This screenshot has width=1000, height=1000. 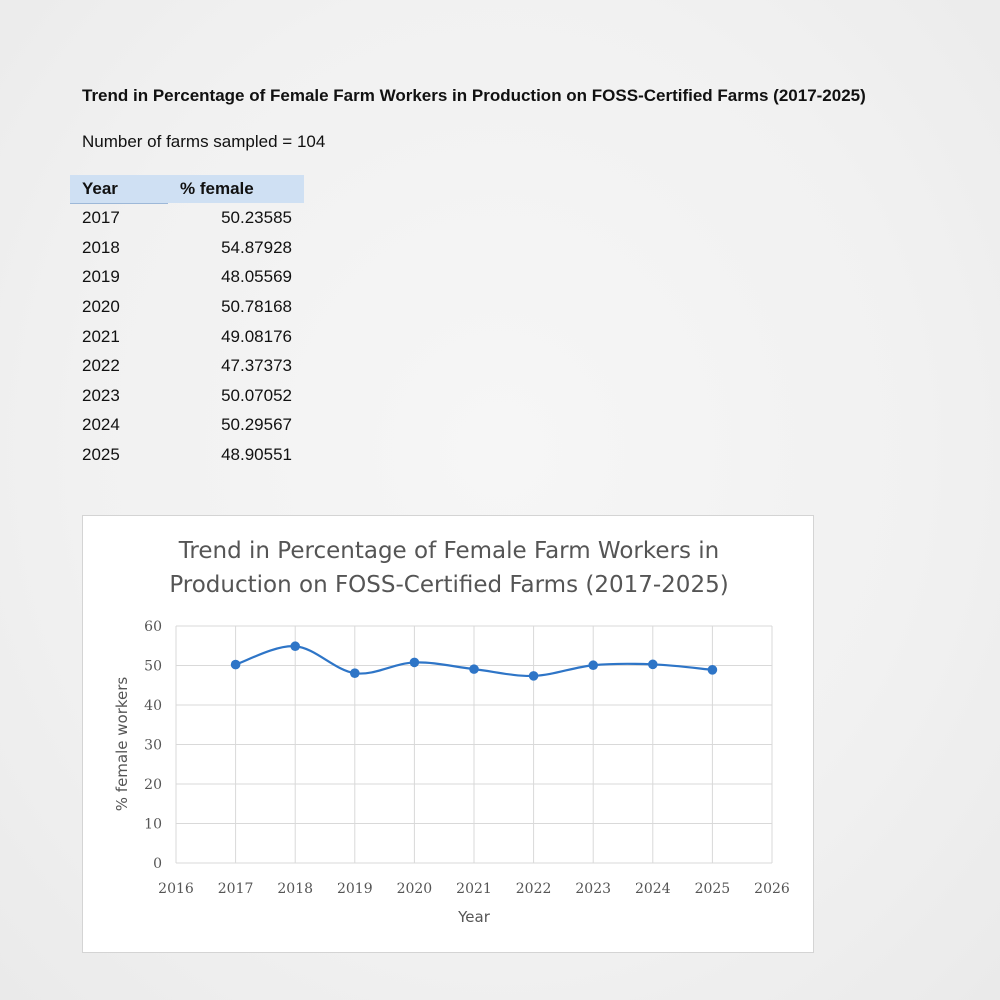 I want to click on cell-year: 2022, so click(x=101, y=366).